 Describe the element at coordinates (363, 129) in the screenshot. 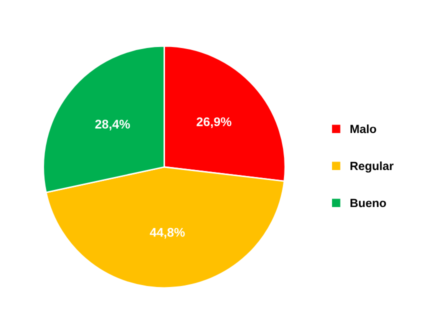

I see `legend-label: Malo` at that location.